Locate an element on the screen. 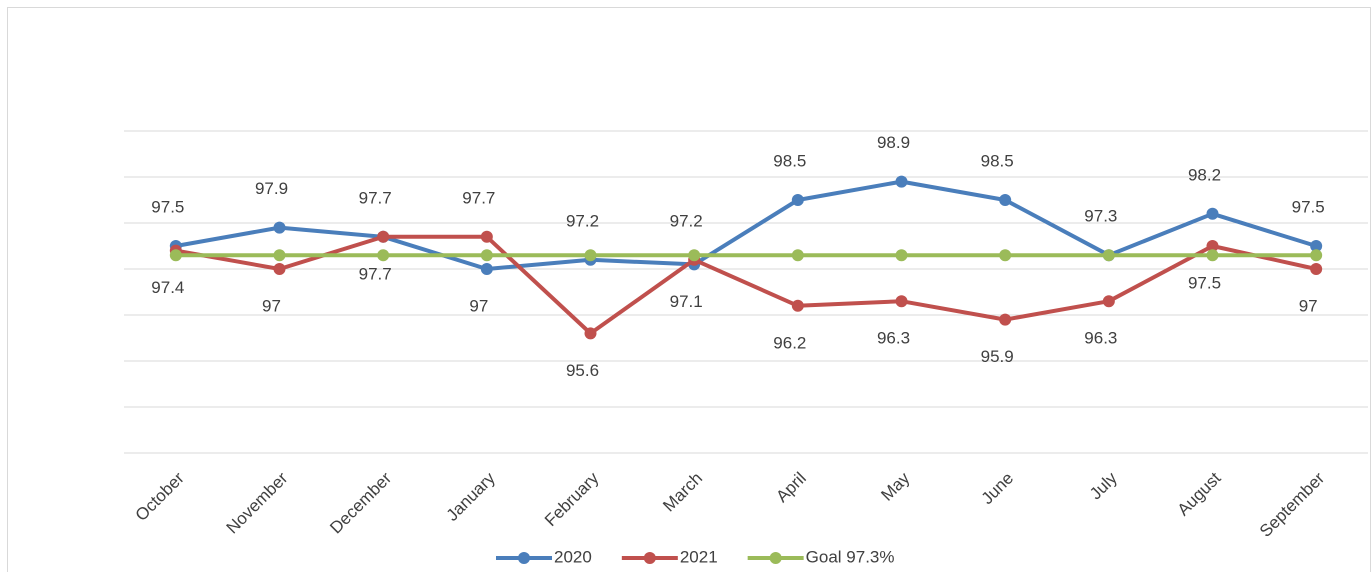 This screenshot has width=1372, height=572. data-label: 97.1 is located at coordinates (686, 301).